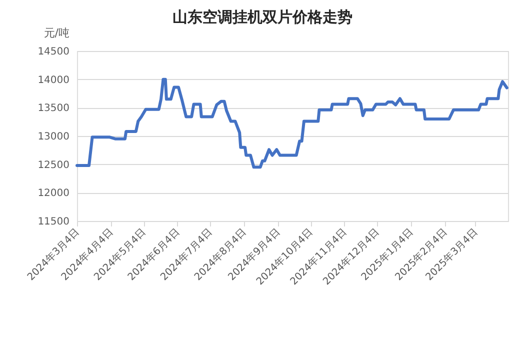  Describe the element at coordinates (54, 165) in the screenshot. I see `y-tick-label: 12500` at that location.